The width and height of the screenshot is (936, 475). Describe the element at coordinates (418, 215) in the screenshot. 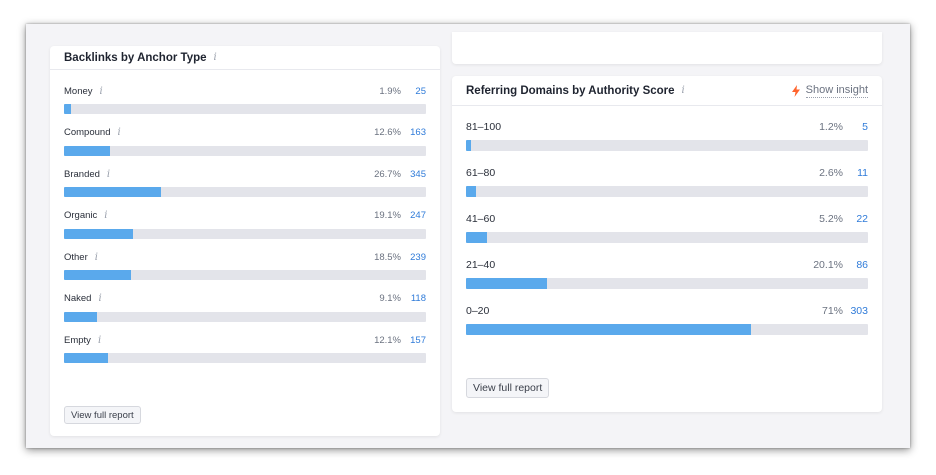

I see `row-count-link: 247` at that location.